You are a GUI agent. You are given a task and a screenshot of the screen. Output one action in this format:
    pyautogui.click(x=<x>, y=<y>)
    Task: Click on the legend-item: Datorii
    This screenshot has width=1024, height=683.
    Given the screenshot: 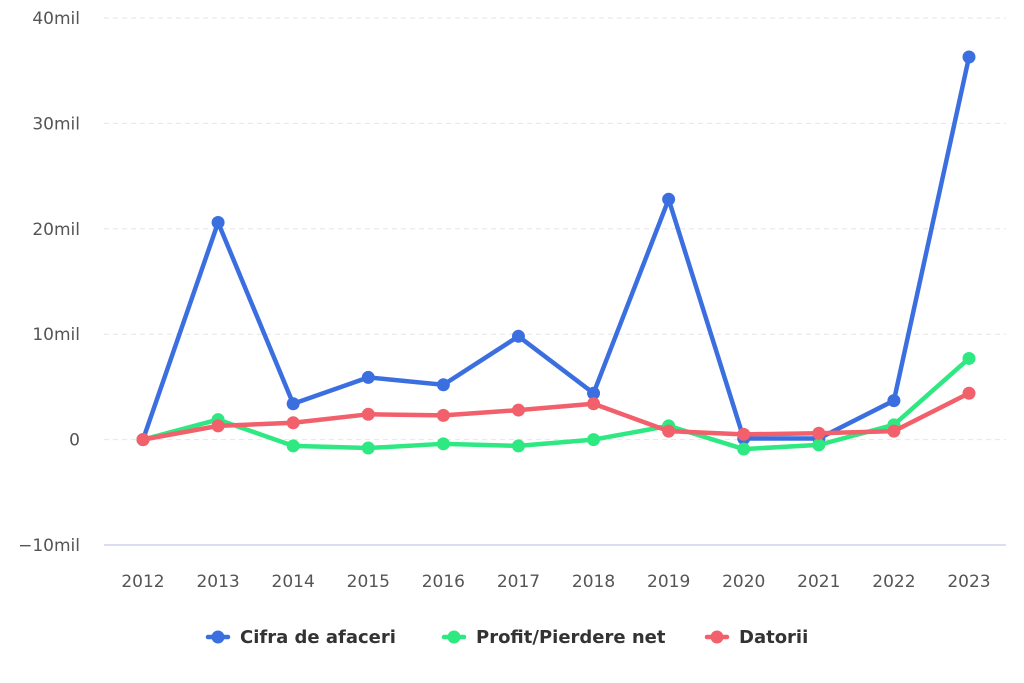 What is the action you would take?
    pyautogui.click(x=756, y=637)
    